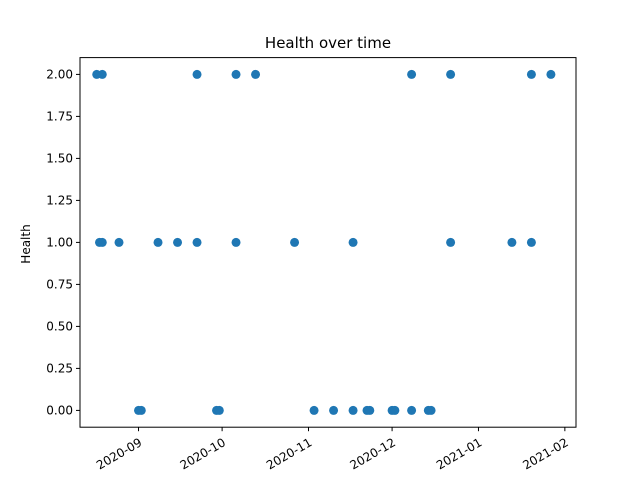 The width and height of the screenshot is (640, 480). I want to click on x-tick-label: 2020-09, so click(119, 453).